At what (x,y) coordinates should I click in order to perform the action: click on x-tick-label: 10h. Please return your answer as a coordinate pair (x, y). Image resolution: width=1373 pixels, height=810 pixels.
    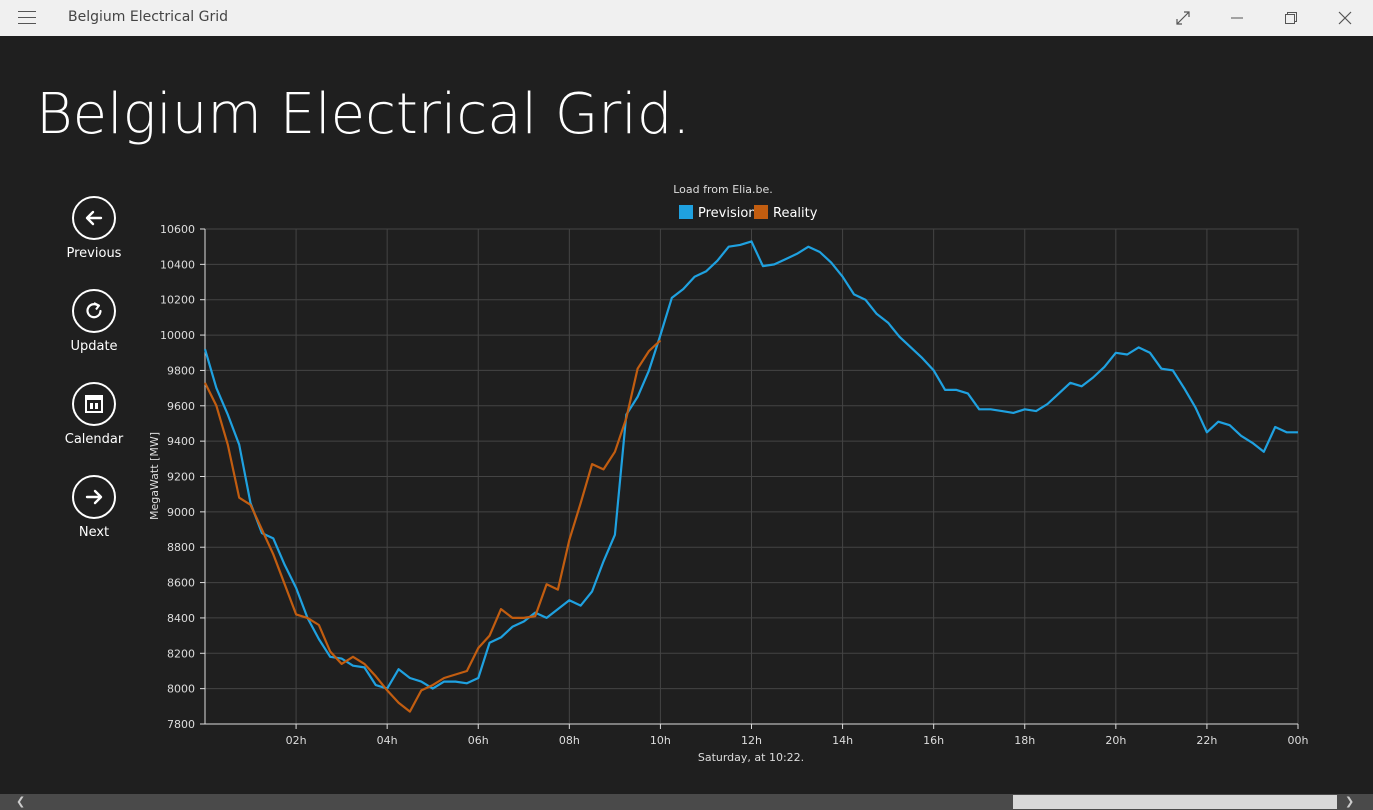
    Looking at the image, I should click on (660, 740).